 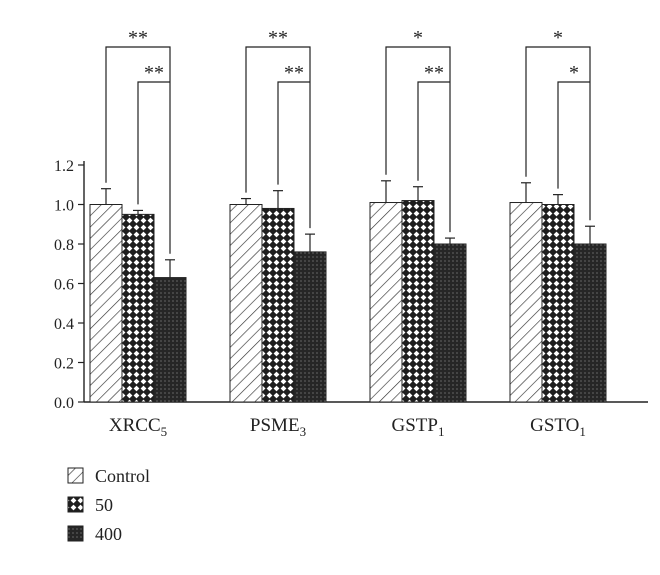 I want to click on bar-400-xrcc, so click(x=170, y=340).